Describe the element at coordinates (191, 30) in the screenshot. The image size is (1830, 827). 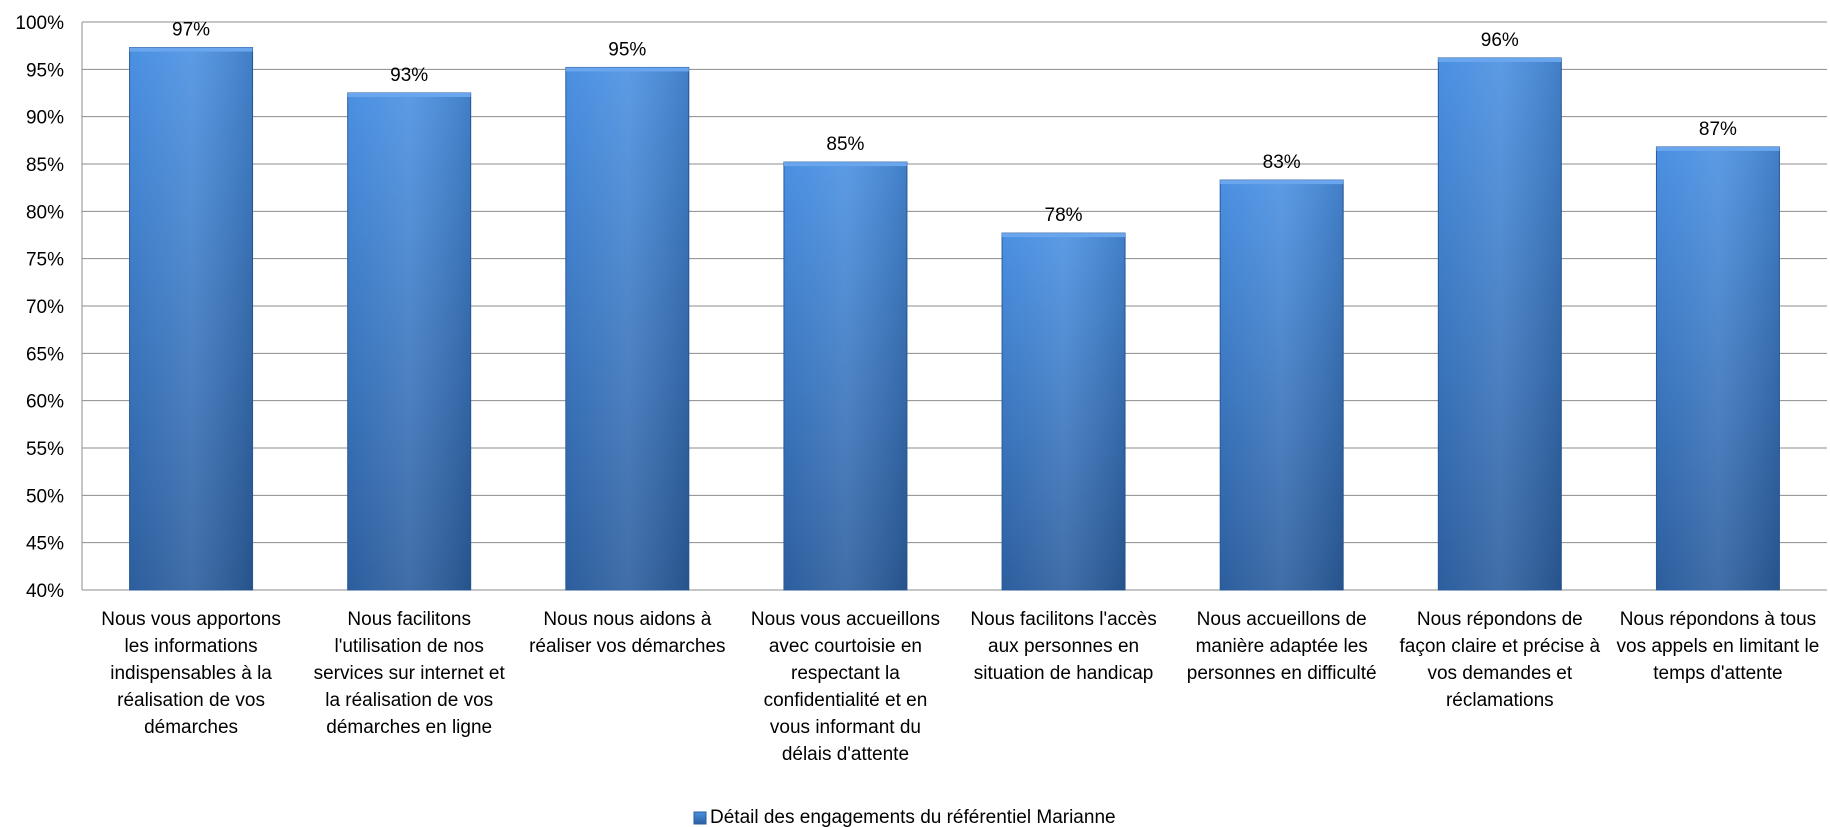
I see `data-label: 97%` at that location.